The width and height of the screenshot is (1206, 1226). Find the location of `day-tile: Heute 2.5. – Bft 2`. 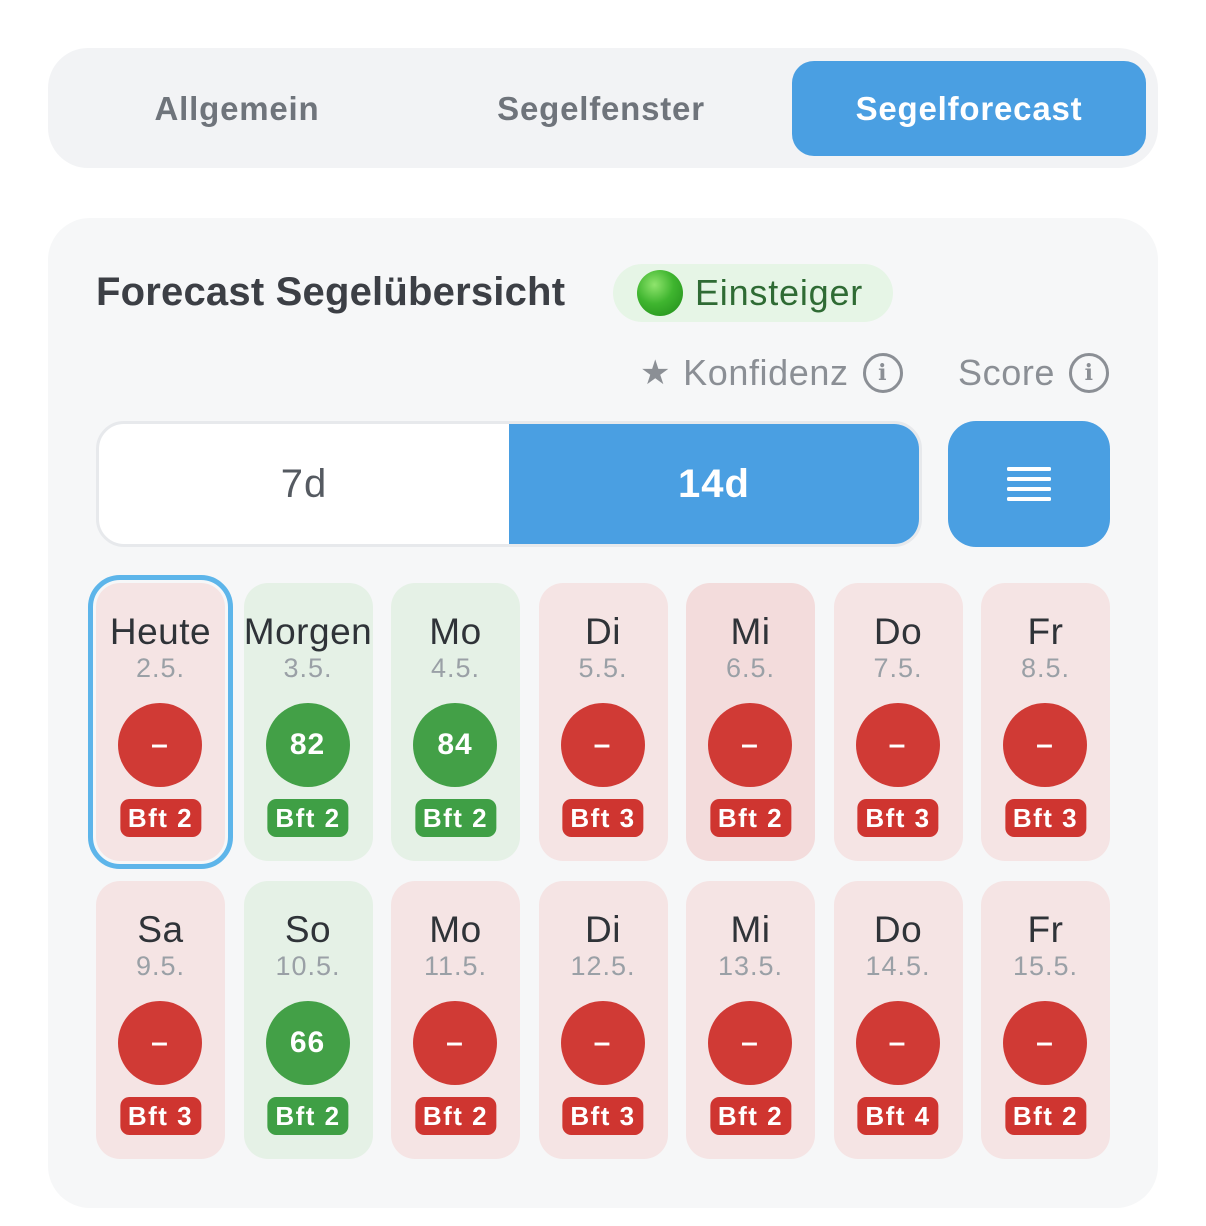

day-tile: Heute 2.5. – Bft 2 is located at coordinates (160, 722).